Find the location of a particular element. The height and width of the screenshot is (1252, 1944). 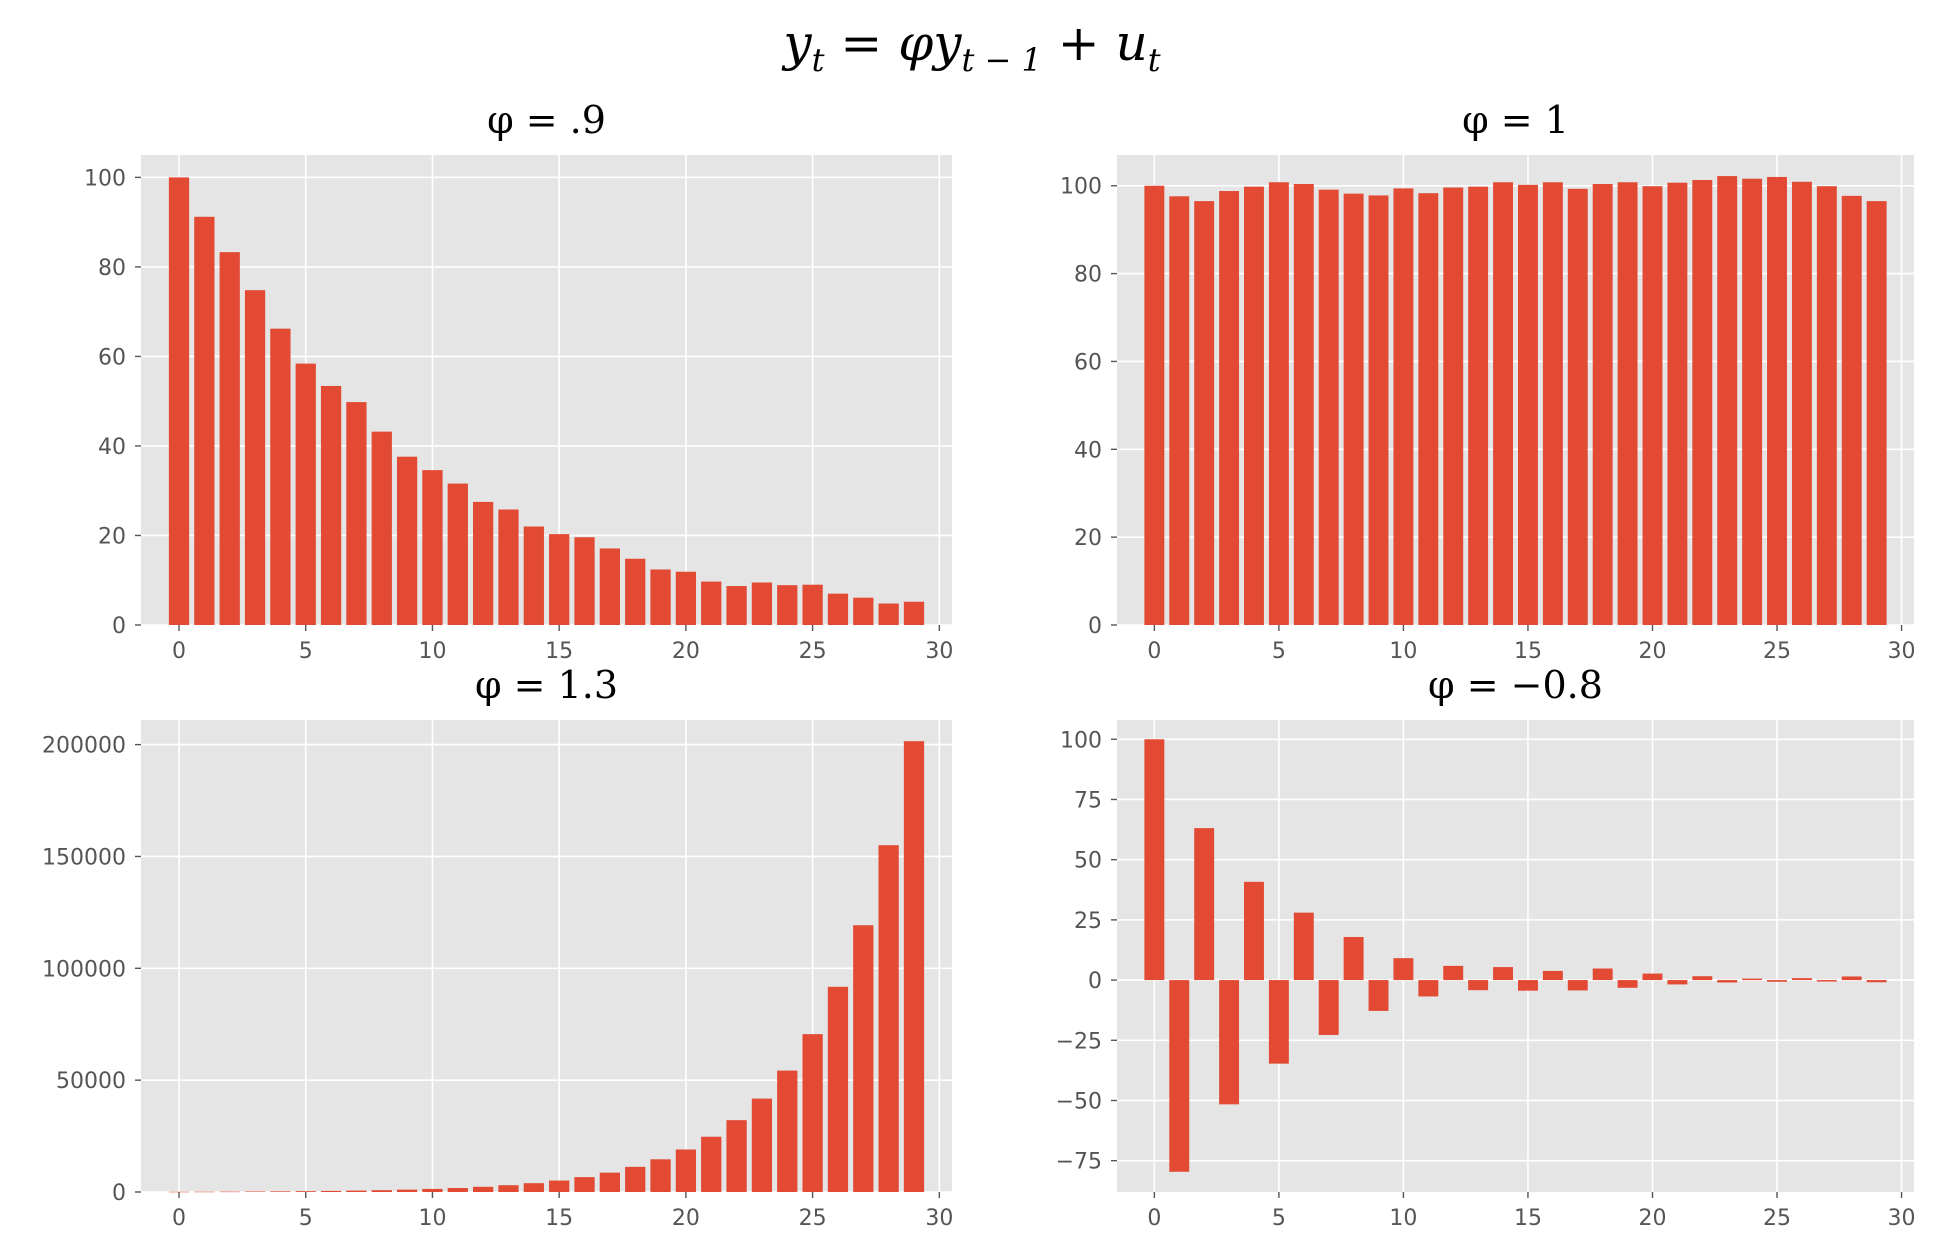

y-tick-label: −50 is located at coordinates (1079, 1101).